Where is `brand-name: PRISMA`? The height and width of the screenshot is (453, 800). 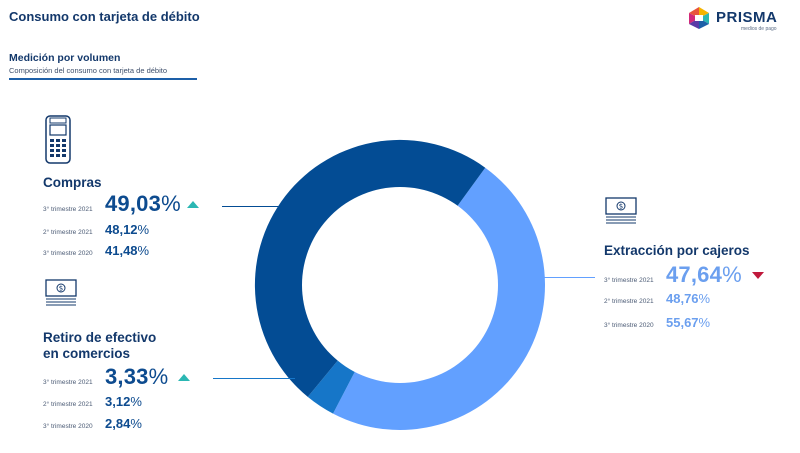
brand-name: PRISMA is located at coordinates (747, 17).